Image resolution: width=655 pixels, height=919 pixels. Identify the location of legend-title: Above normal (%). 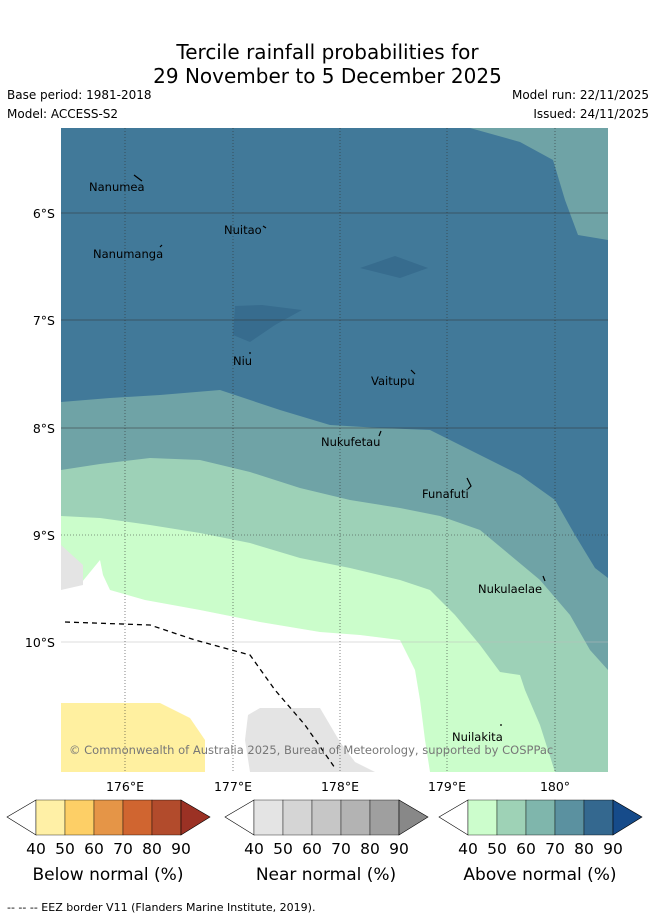
(539, 875).